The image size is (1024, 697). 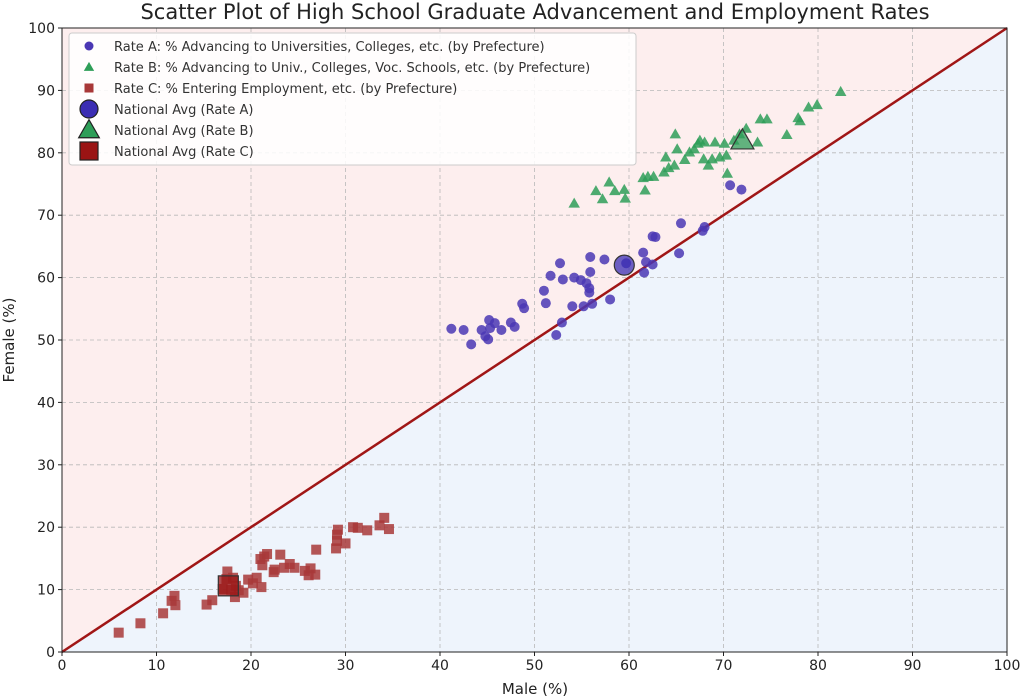 What do you see at coordinates (46, 341) in the screenshot?
I see `y-tick-label: 50` at bounding box center [46, 341].